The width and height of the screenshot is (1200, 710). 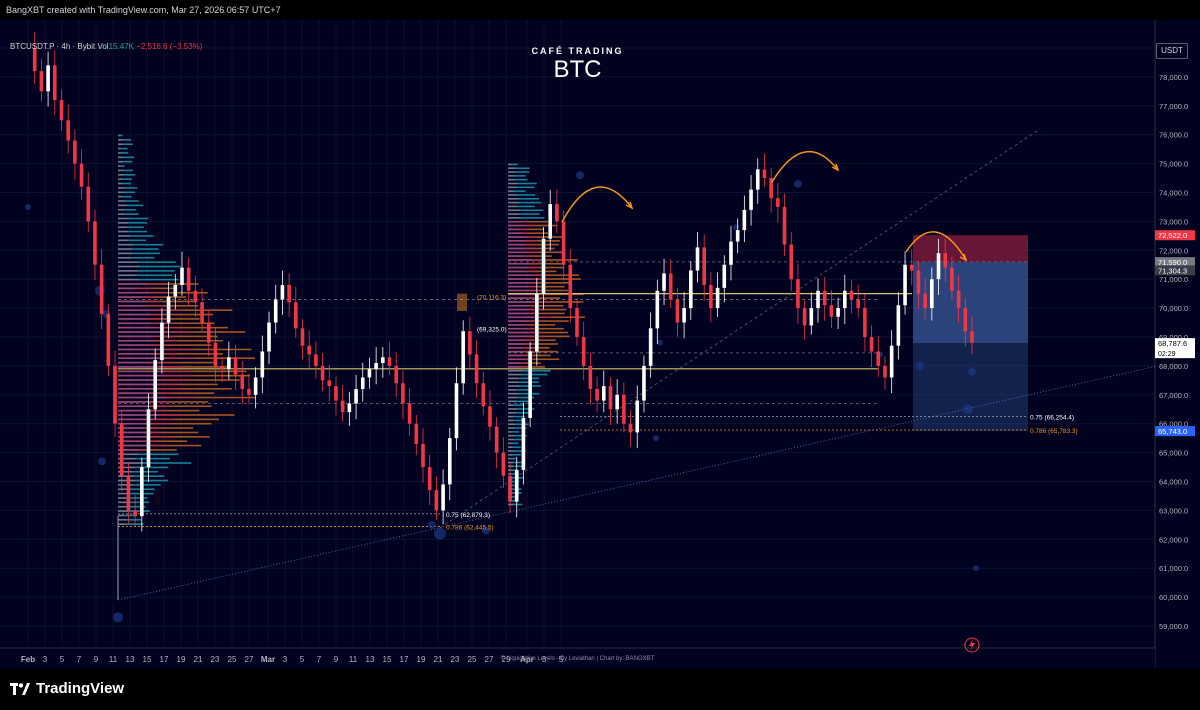 I want to click on time-tick-label: 19, so click(x=181, y=659).